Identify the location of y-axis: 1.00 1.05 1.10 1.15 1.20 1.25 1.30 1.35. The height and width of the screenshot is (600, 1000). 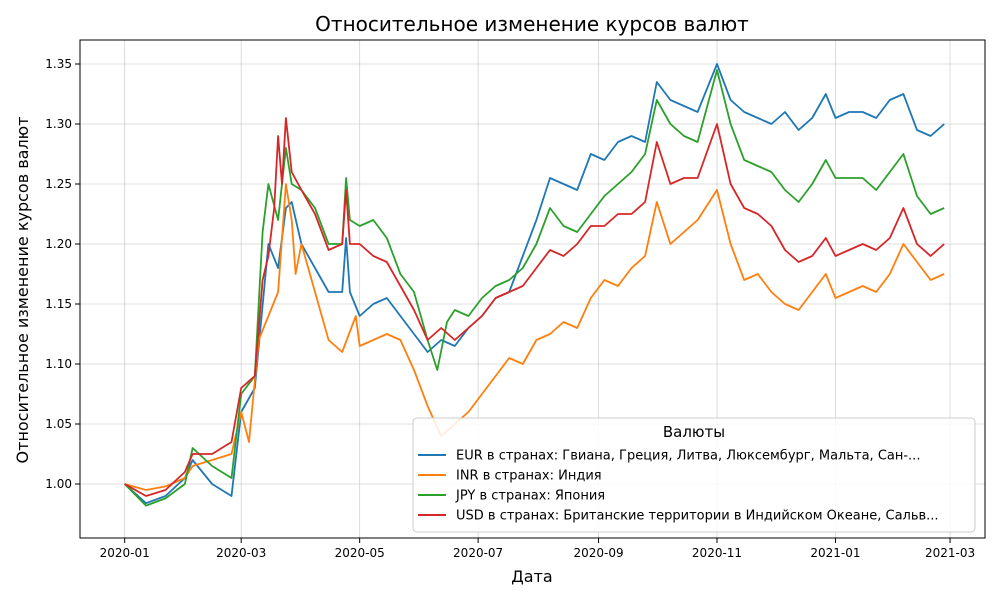
(62, 274).